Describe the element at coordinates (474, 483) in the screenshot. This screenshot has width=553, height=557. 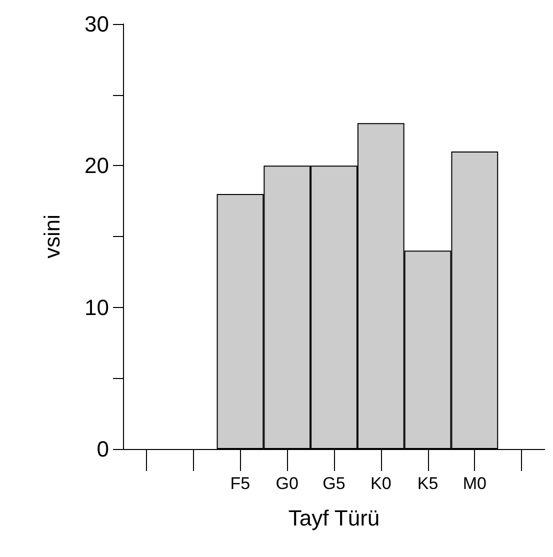
I see `x-tick-label: M0` at that location.